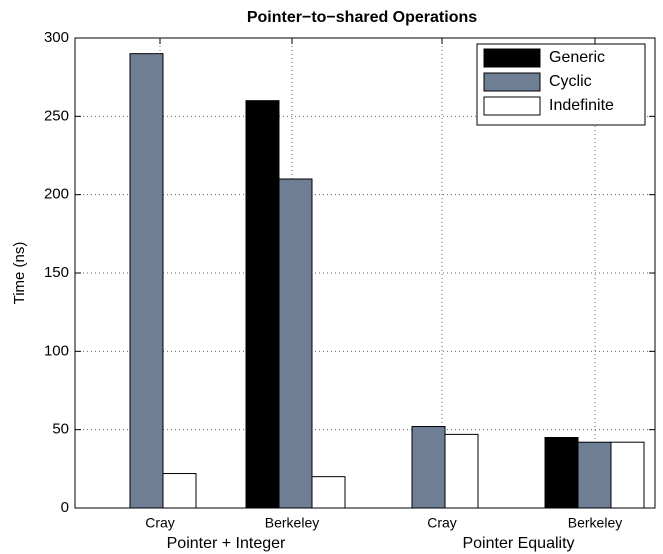  I want to click on group-label: Pointer + Integer, so click(226, 543).